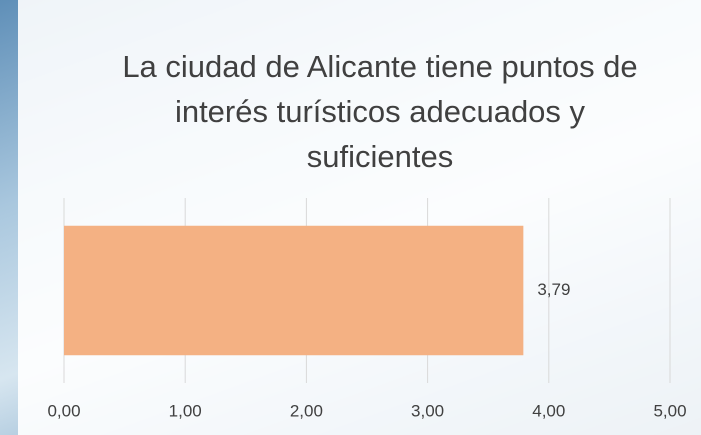  I want to click on x-tick-label: 4,00, so click(548, 410).